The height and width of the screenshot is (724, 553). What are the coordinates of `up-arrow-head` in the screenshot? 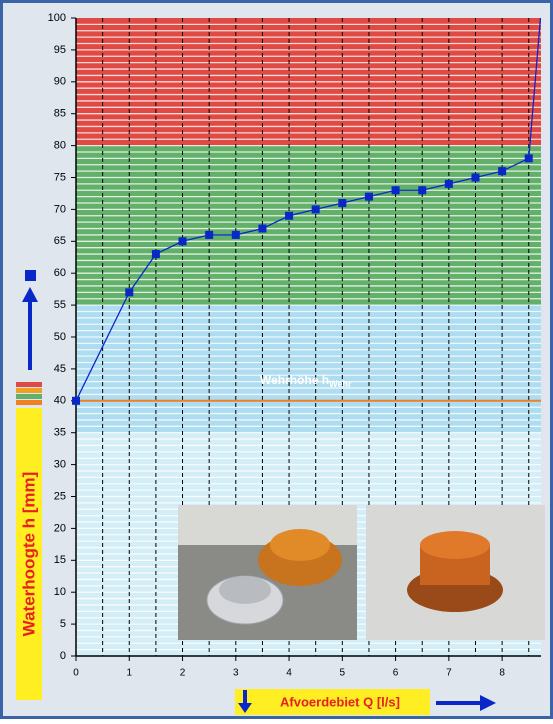 It's located at (30, 294).